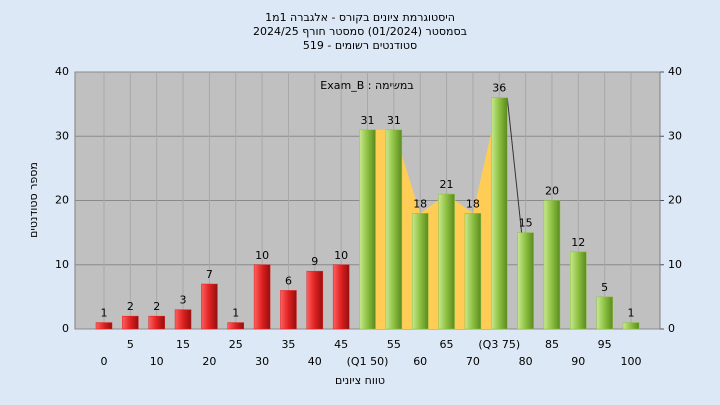 This screenshot has height=405, width=720. I want to click on x-tick-label: 5, so click(130, 344).